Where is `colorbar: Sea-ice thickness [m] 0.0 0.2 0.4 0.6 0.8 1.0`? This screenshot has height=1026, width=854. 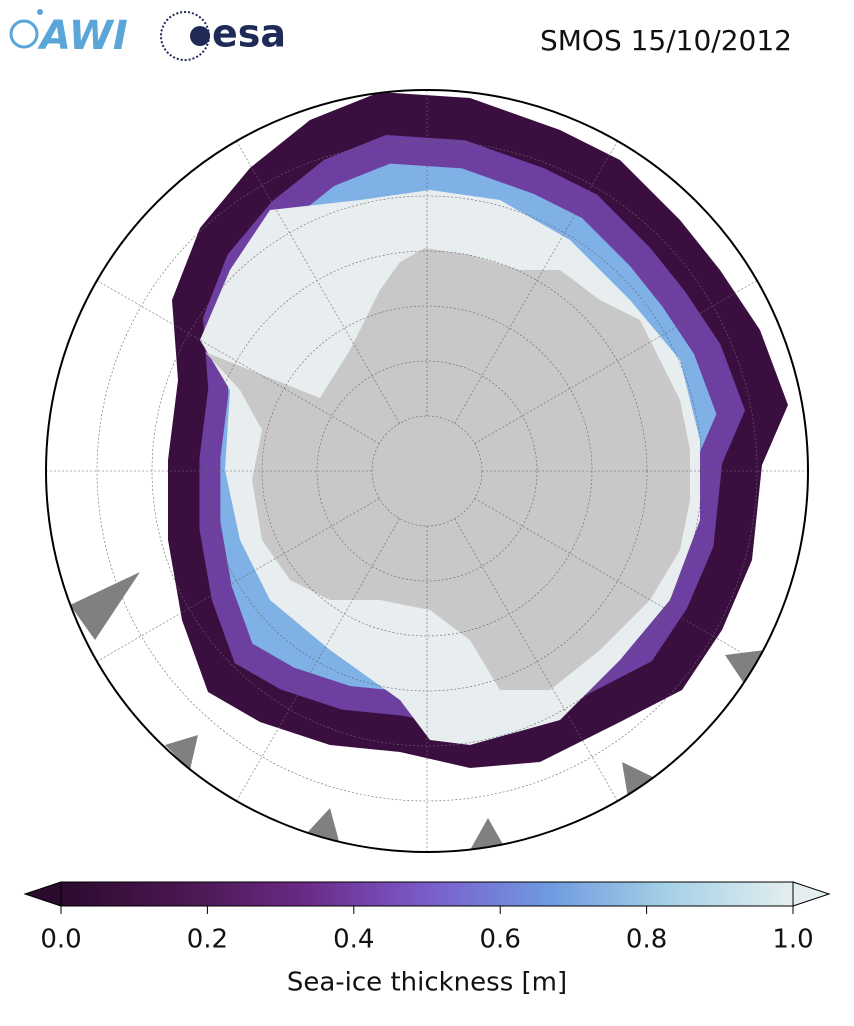 colorbar: Sea-ice thickness [m] 0.0 0.2 0.4 0.6 0.8 1.0 is located at coordinates (427, 939).